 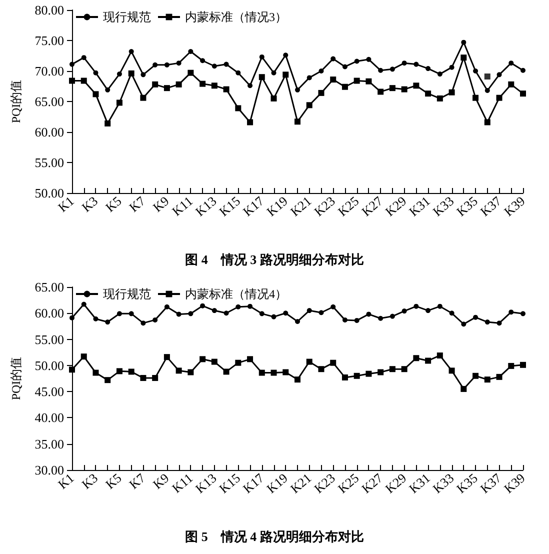 What do you see at coordinates (16, 102) in the screenshot?
I see `y-axis-title: PQI的值` at bounding box center [16, 102].